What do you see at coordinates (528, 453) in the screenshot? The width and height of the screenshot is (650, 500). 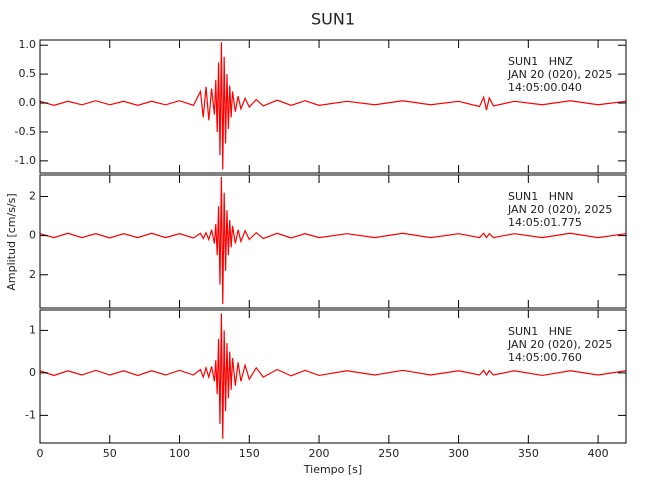 I see `x-tick-label: 350` at bounding box center [528, 453].